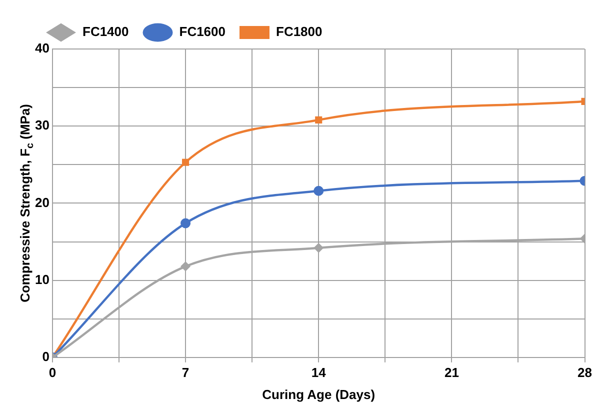 The width and height of the screenshot is (603, 414). Describe the element at coordinates (202, 32) in the screenshot. I see `legend-label: FC1600` at that location.